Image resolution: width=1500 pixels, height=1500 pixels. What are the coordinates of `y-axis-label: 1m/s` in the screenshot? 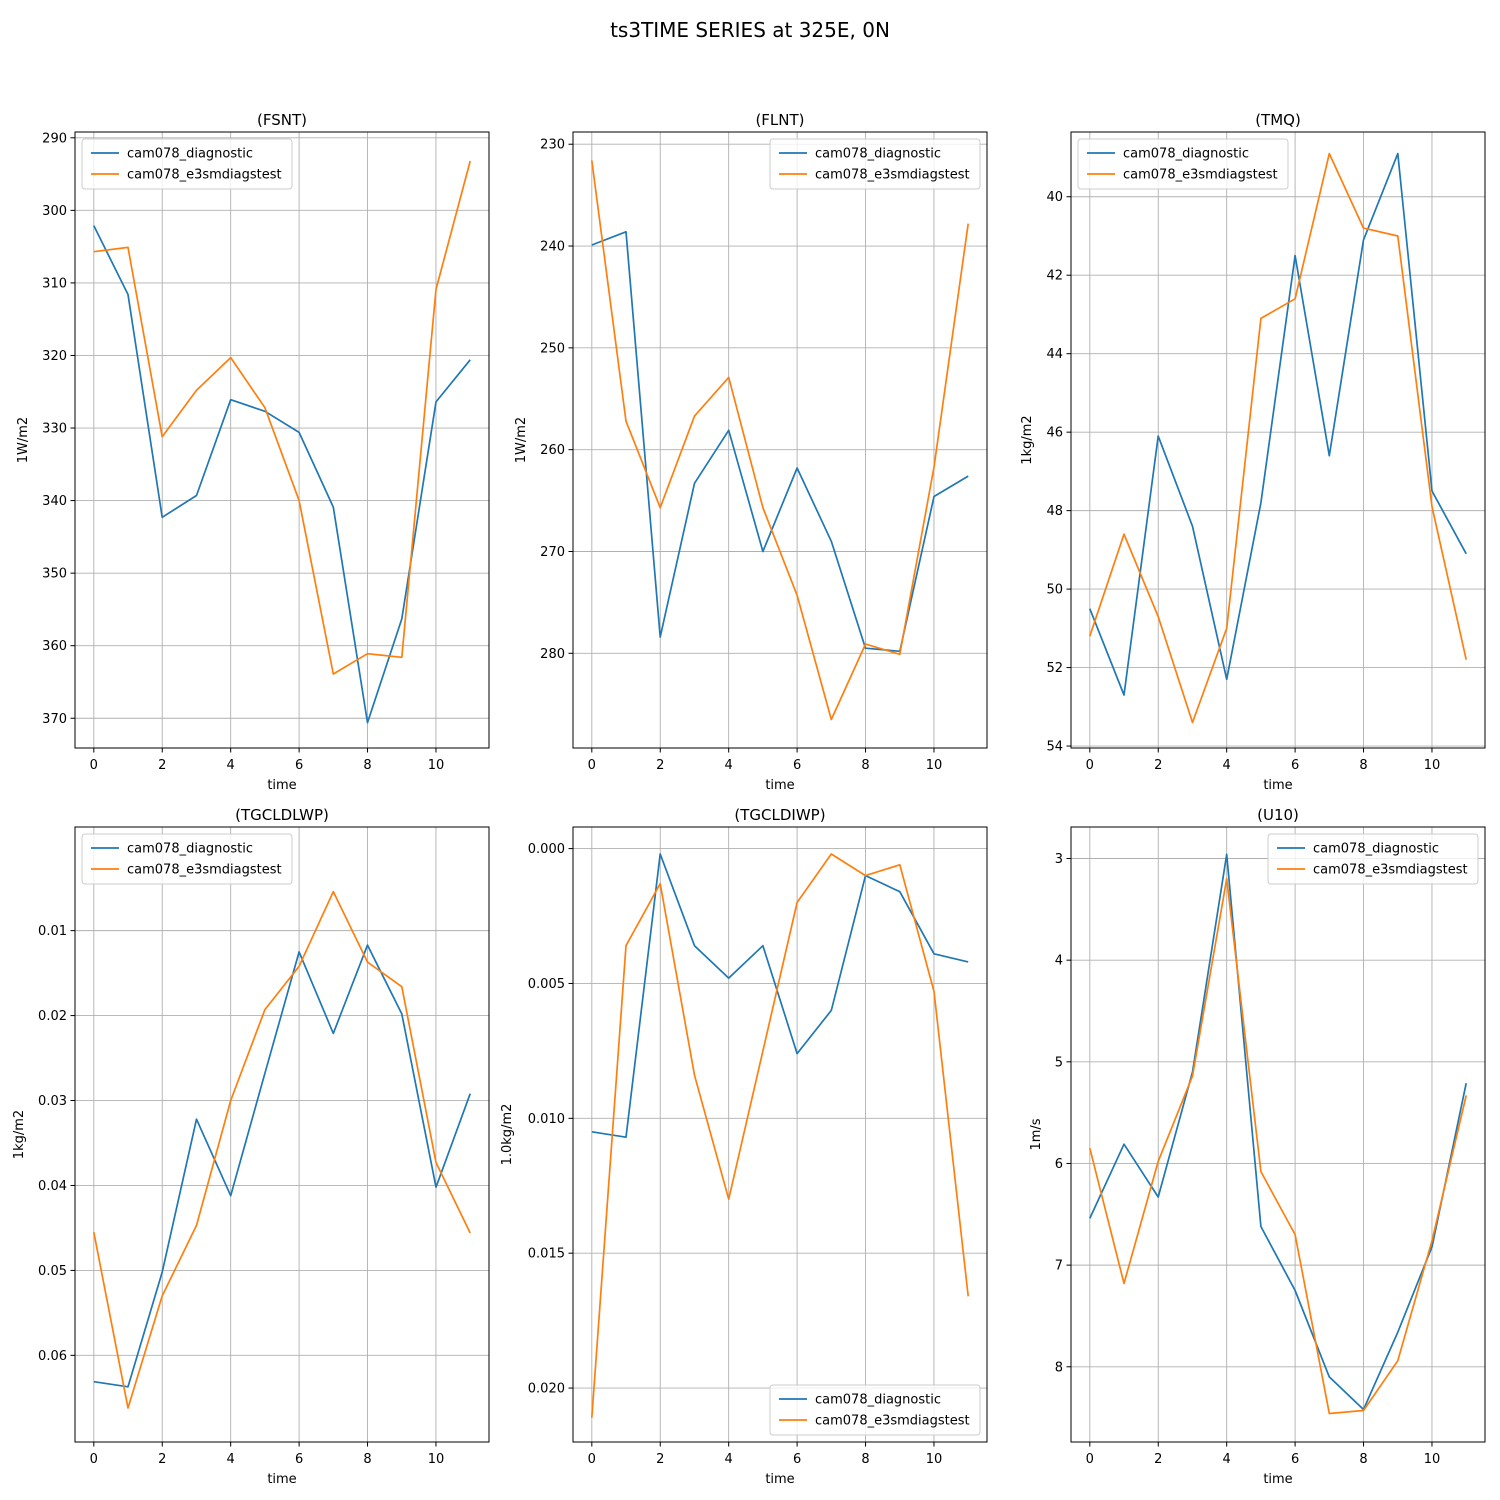 It's located at (1036, 1134).